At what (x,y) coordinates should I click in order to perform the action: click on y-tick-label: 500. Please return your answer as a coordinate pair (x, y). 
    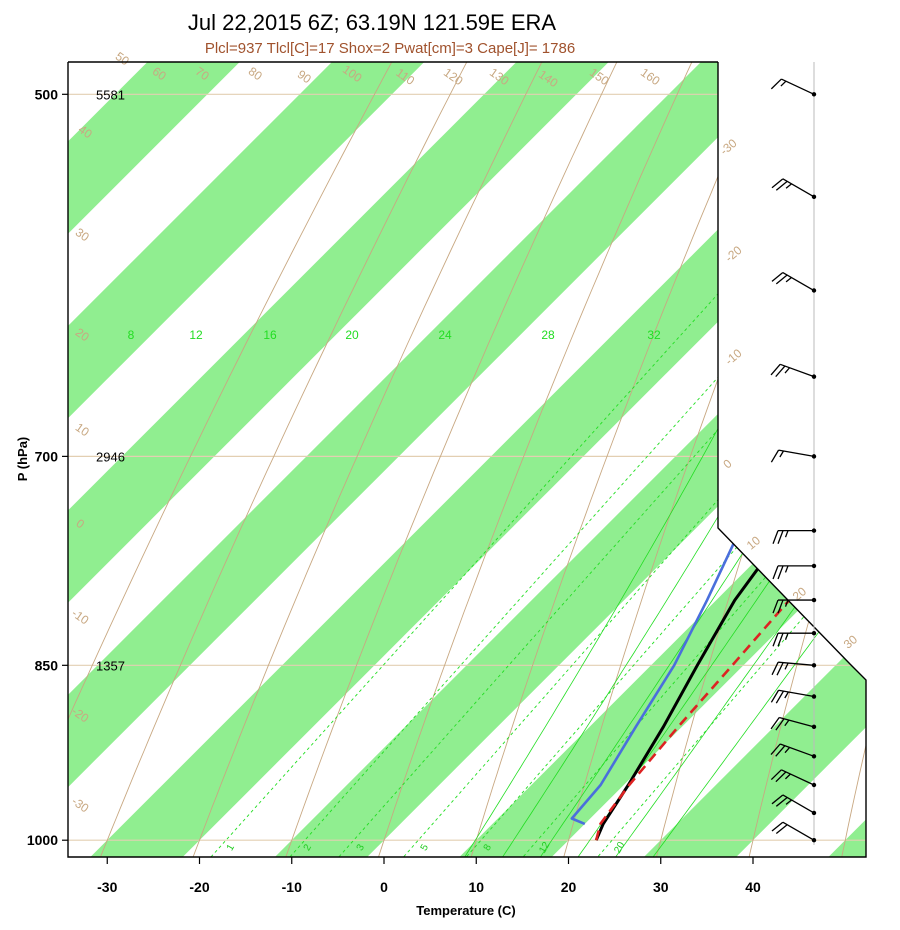
    Looking at the image, I should click on (47, 94).